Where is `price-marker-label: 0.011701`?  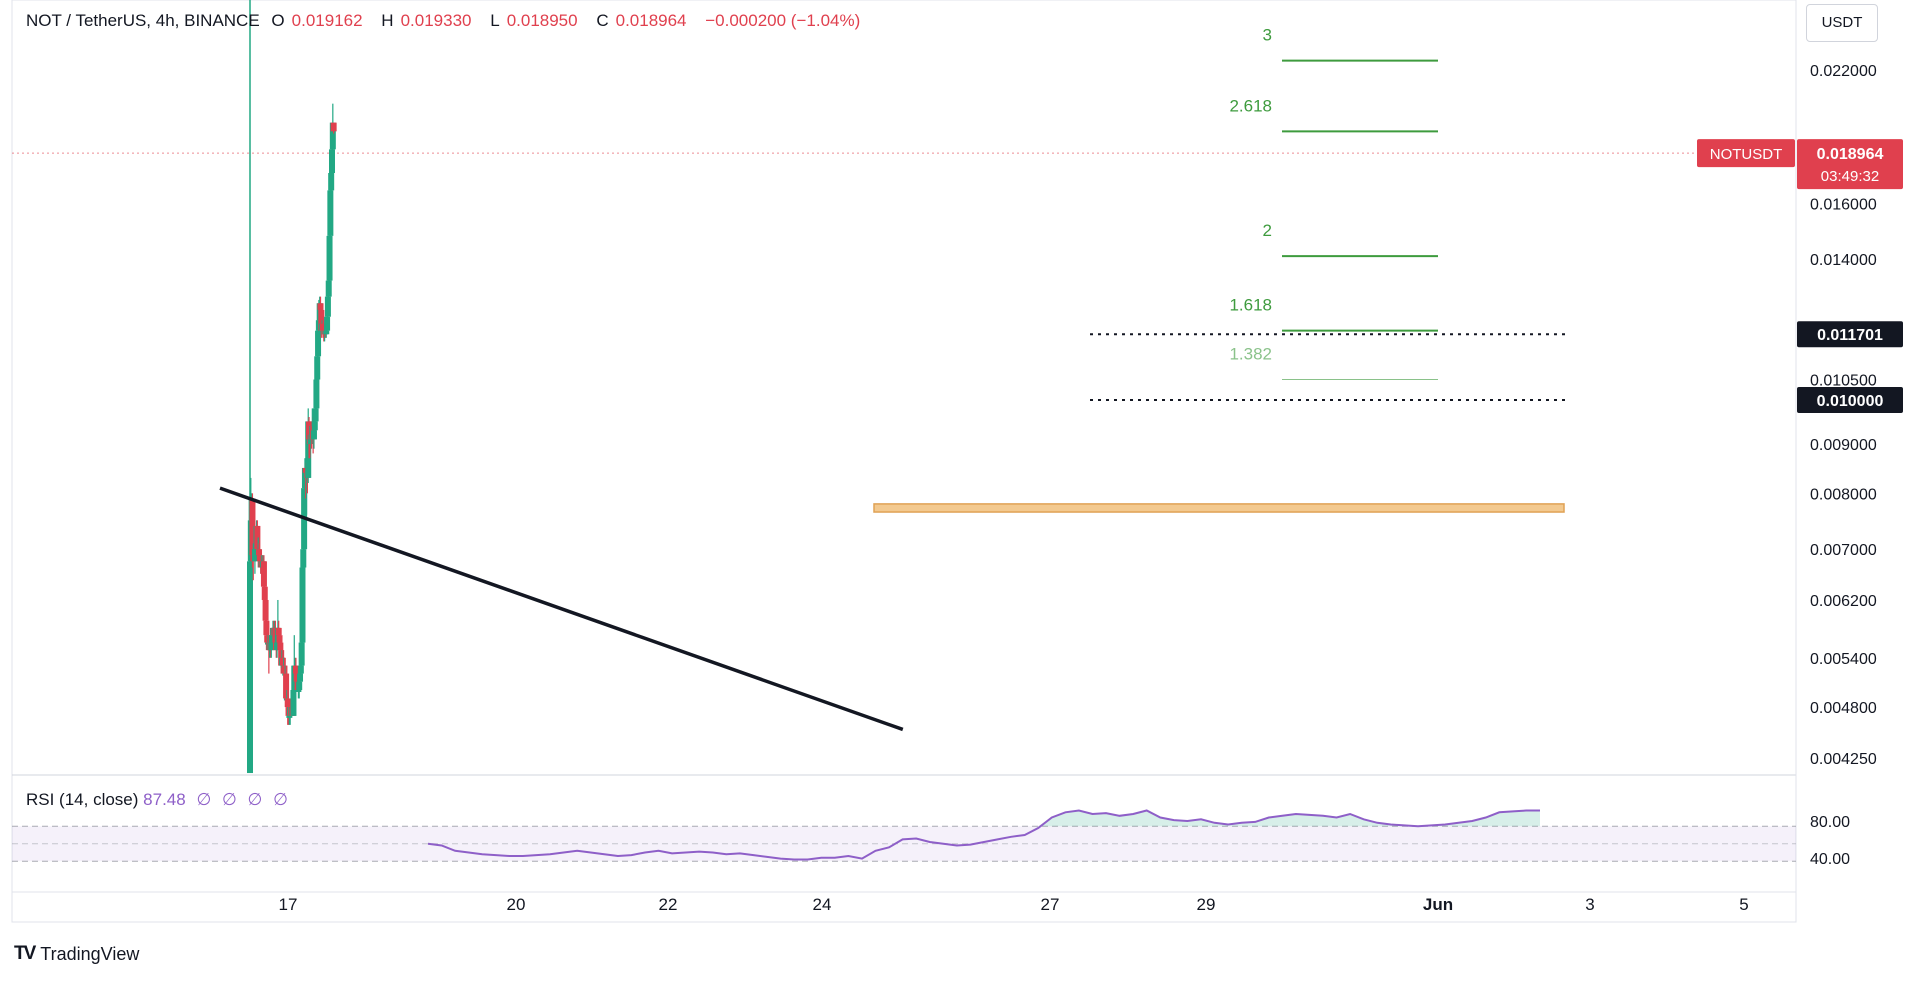 price-marker-label: 0.011701 is located at coordinates (1850, 335).